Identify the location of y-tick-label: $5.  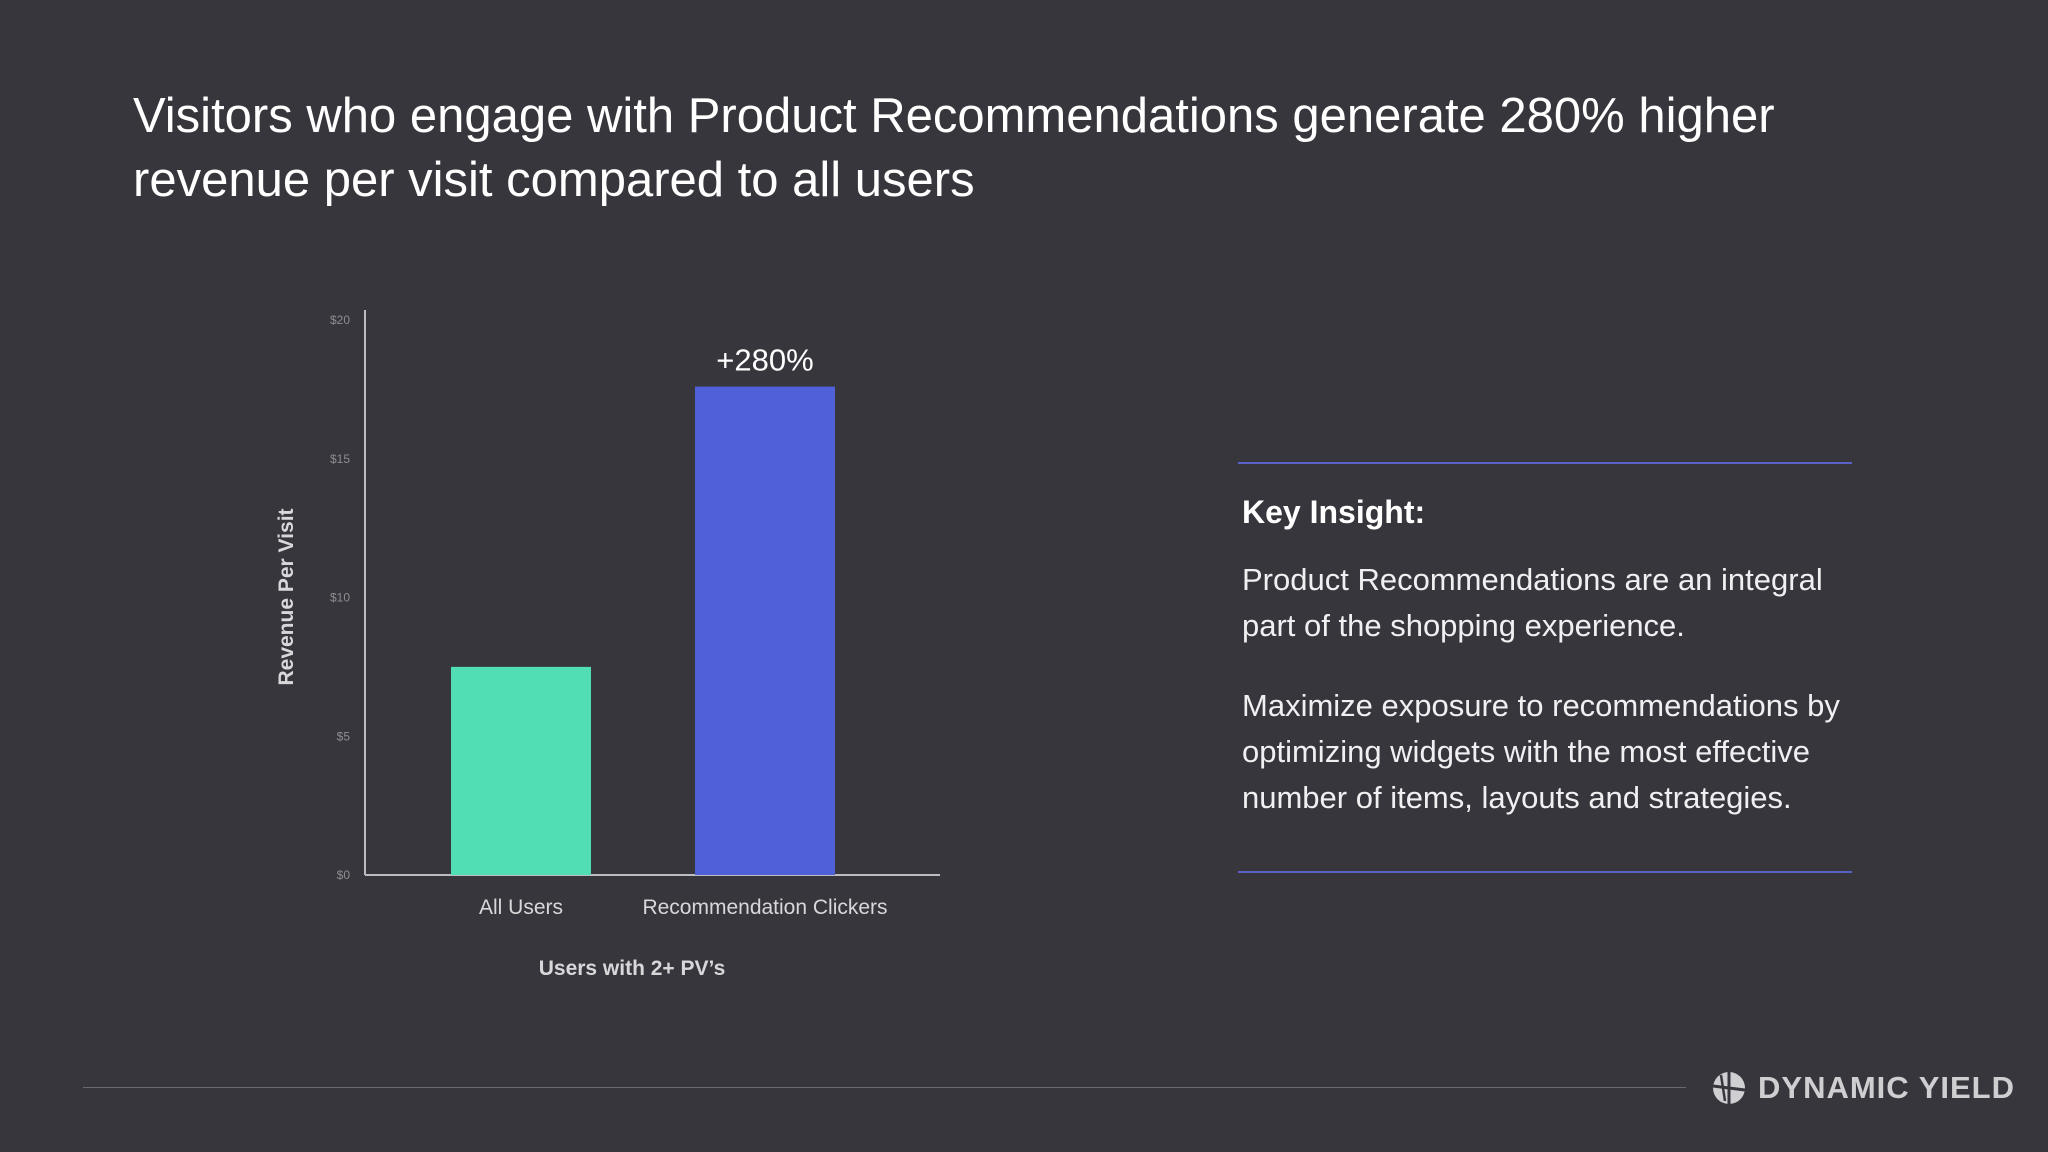
(344, 736).